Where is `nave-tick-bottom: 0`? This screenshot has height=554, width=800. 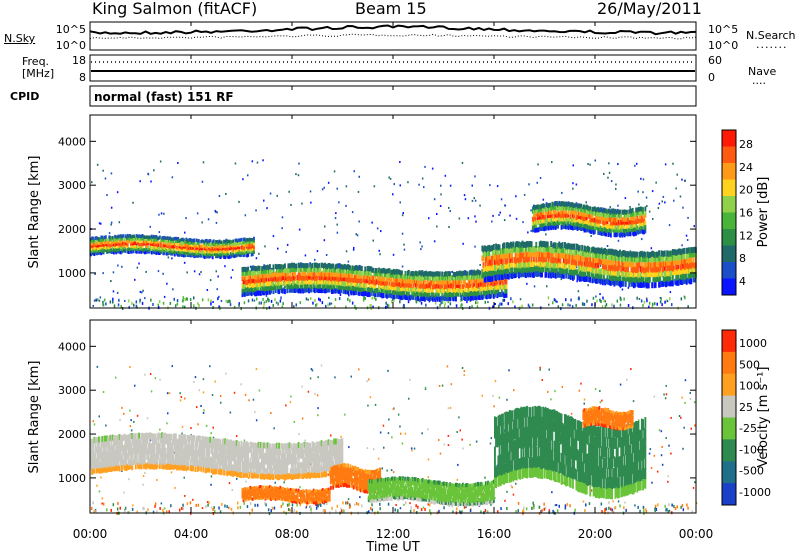
nave-tick-bottom: 0 is located at coordinates (711, 77).